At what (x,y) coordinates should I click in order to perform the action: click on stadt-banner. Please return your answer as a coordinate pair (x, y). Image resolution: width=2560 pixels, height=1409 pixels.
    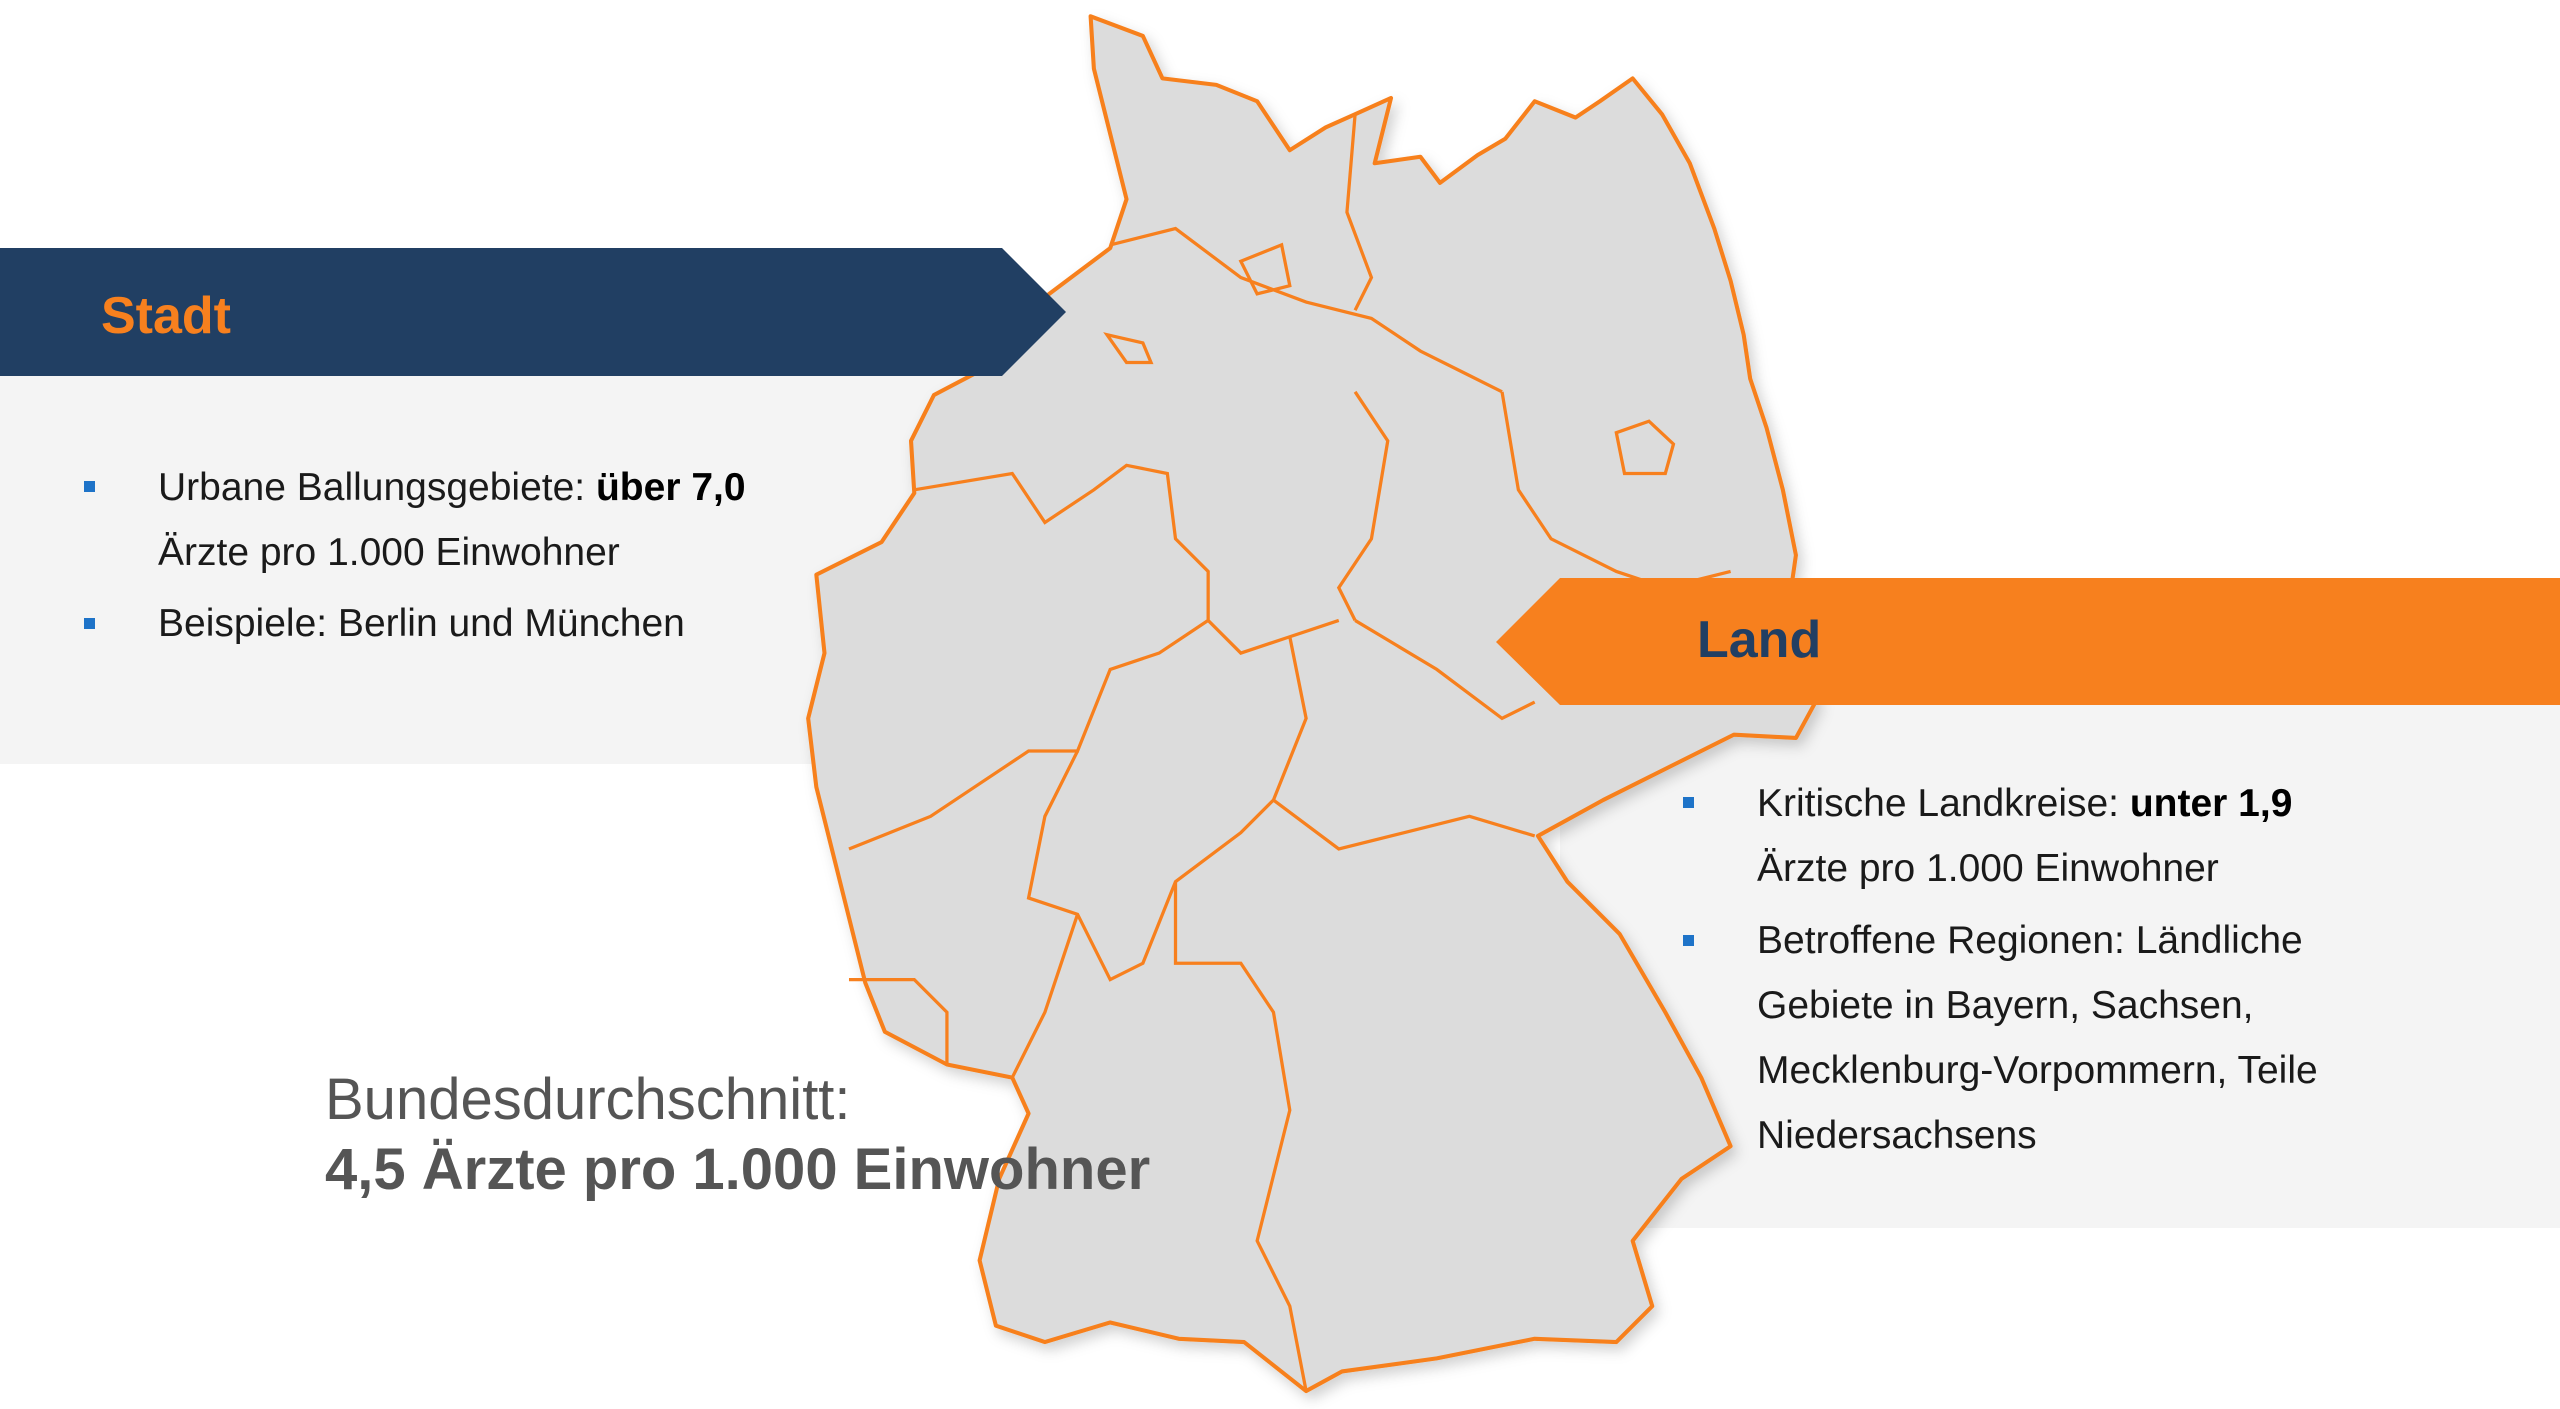
    Looking at the image, I should click on (533, 312).